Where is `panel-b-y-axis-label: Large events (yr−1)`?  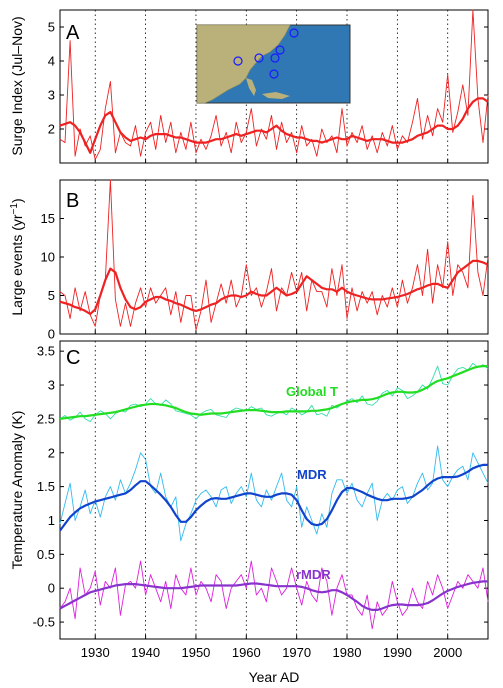
panel-b-y-axis-label: Large events (yr−1) is located at coordinates (17, 256).